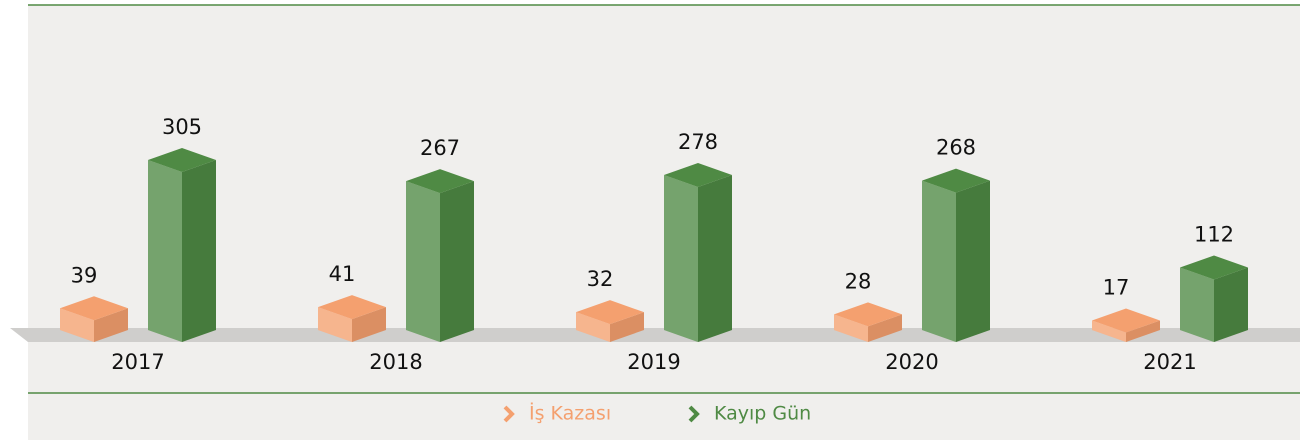 This screenshot has height=440, width=1300. What do you see at coordinates (395, 362) in the screenshot?
I see `x-tick-label: 2018` at bounding box center [395, 362].